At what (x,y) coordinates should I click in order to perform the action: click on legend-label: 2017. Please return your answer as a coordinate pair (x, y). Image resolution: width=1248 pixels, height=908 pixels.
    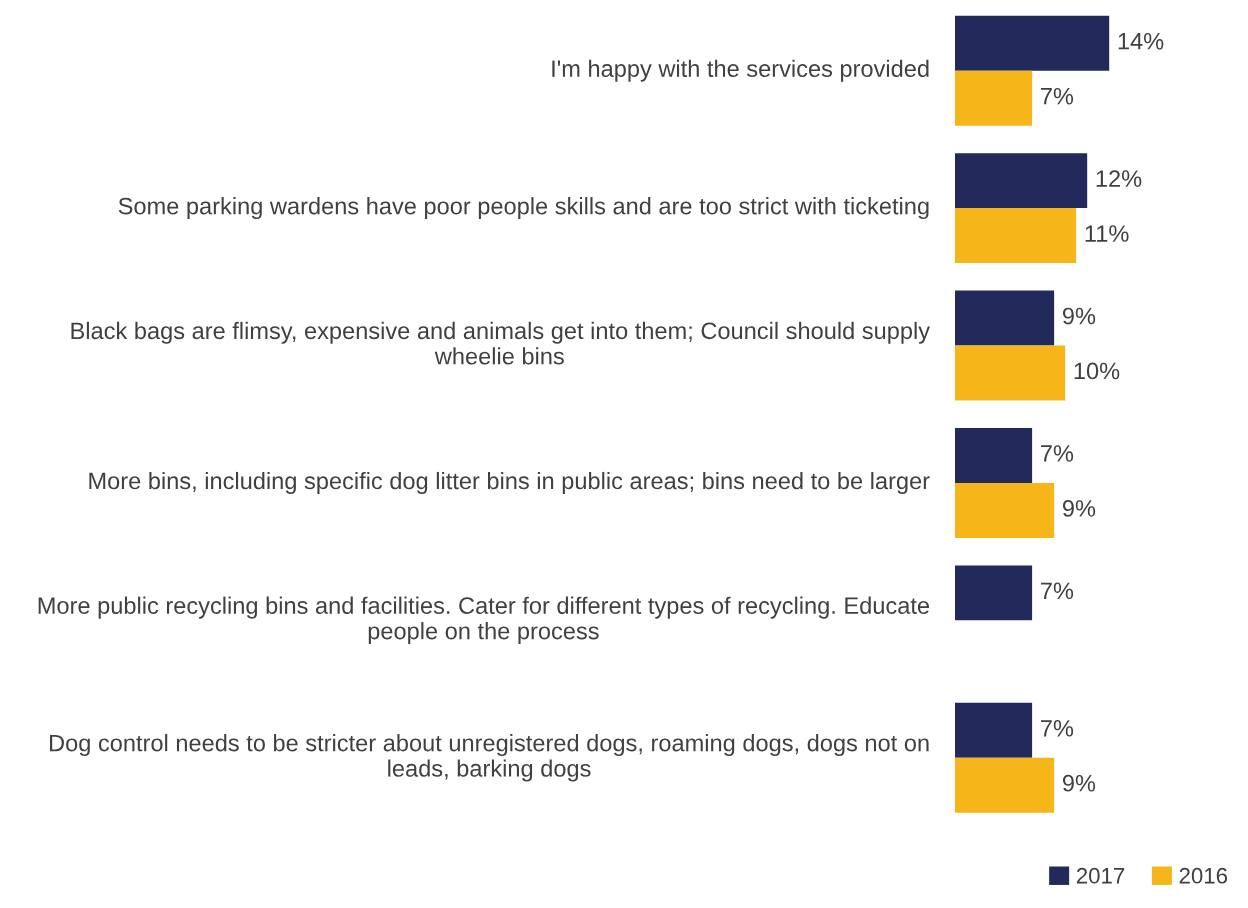
    Looking at the image, I should click on (1100, 875).